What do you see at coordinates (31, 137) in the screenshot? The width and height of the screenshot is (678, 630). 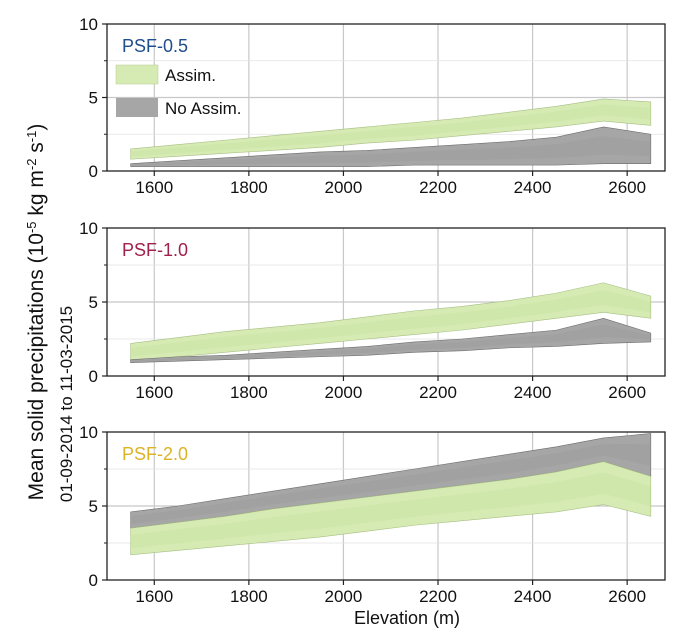 I see `y-axis-title-exp3: -1` at bounding box center [31, 137].